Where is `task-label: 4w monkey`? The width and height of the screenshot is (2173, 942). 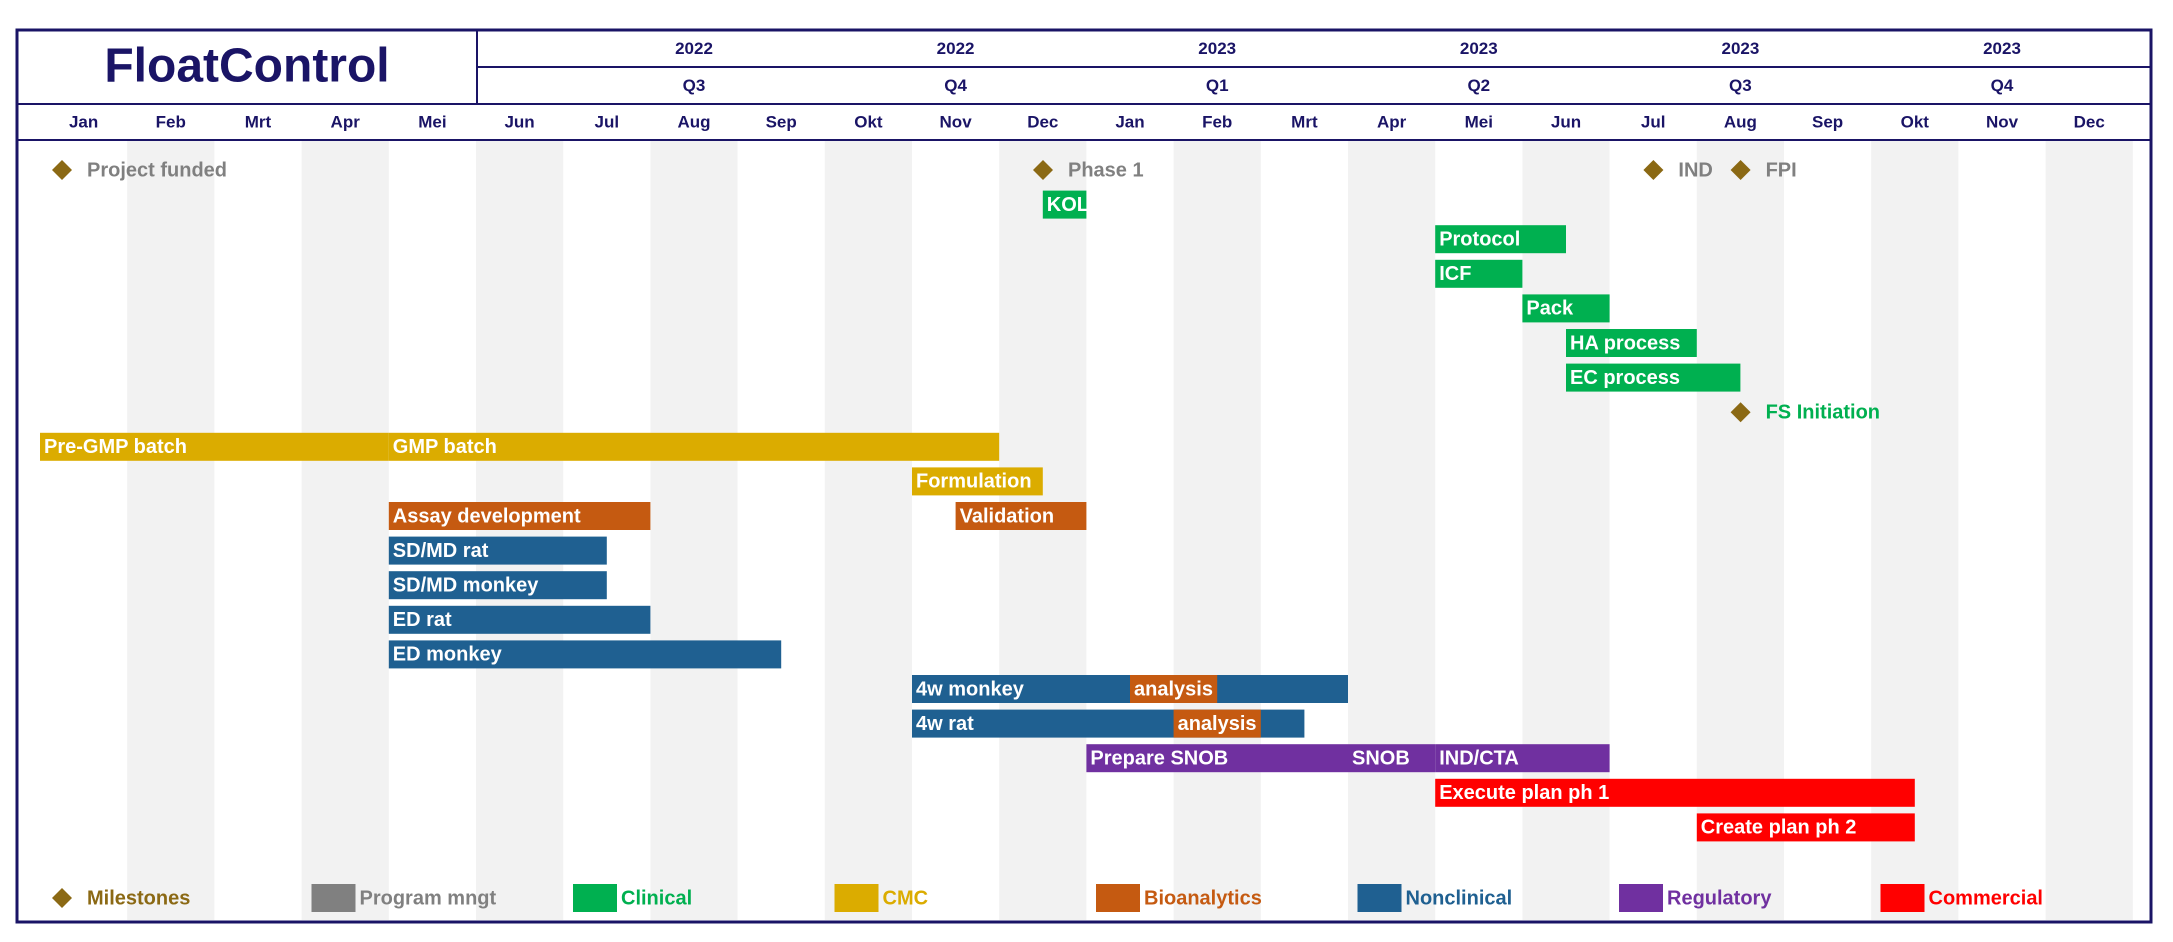 task-label: 4w monkey is located at coordinates (970, 689).